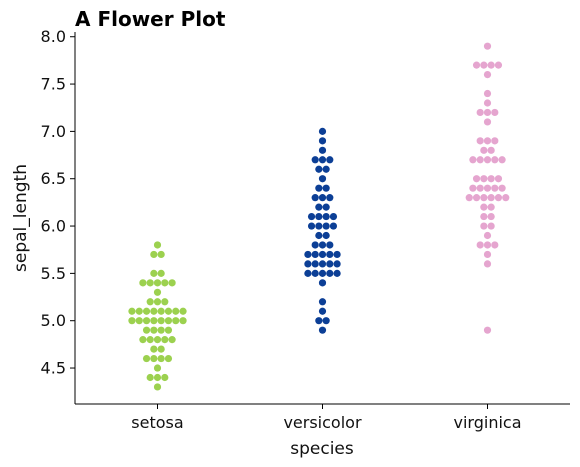 The width and height of the screenshot is (580, 467). Describe the element at coordinates (157, 422) in the screenshot. I see `x-tick-label-setosa: setosa` at that location.